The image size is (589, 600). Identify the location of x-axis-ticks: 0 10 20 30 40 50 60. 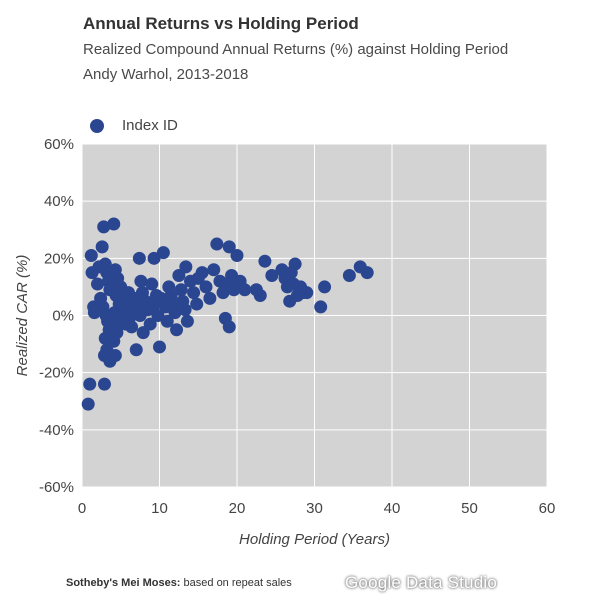
(317, 508).